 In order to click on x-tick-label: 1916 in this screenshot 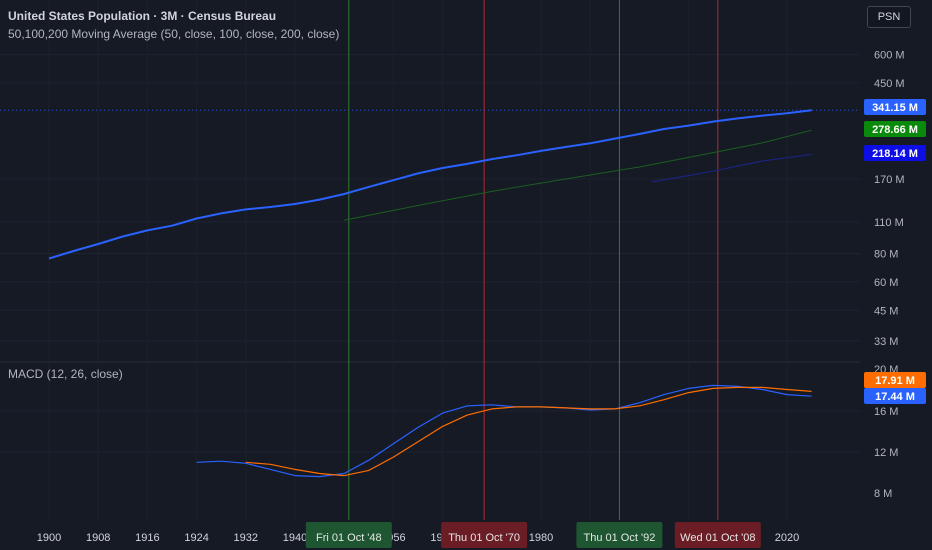, I will do `click(147, 538)`.